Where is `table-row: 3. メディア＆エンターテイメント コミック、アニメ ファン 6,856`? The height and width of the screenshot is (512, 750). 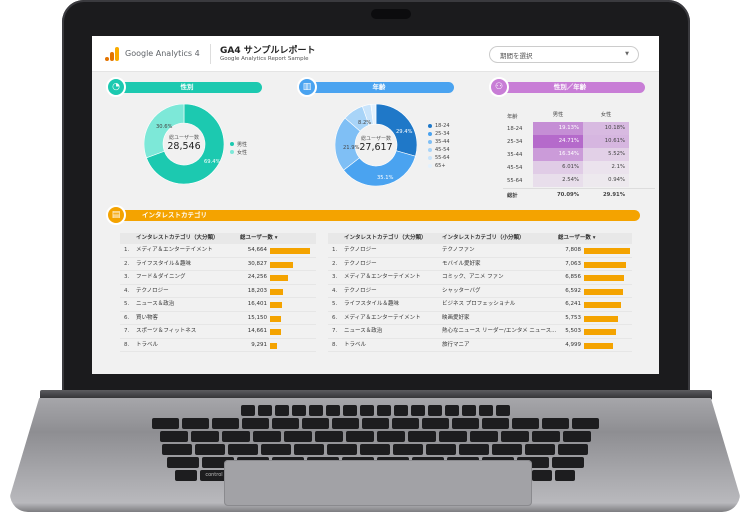 table-row: 3. メディア＆エンターテイメント コミック、アニメ ファン 6,856 is located at coordinates (480, 278).